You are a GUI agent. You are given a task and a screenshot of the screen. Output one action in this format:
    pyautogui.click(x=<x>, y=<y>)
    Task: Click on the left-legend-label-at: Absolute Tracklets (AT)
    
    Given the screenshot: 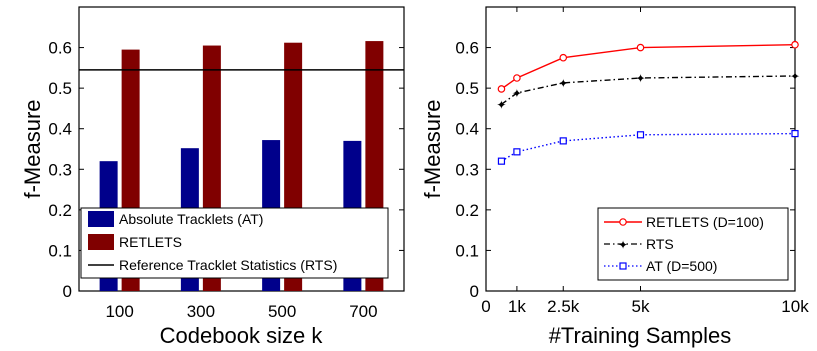 What is the action you would take?
    pyautogui.click(x=191, y=219)
    